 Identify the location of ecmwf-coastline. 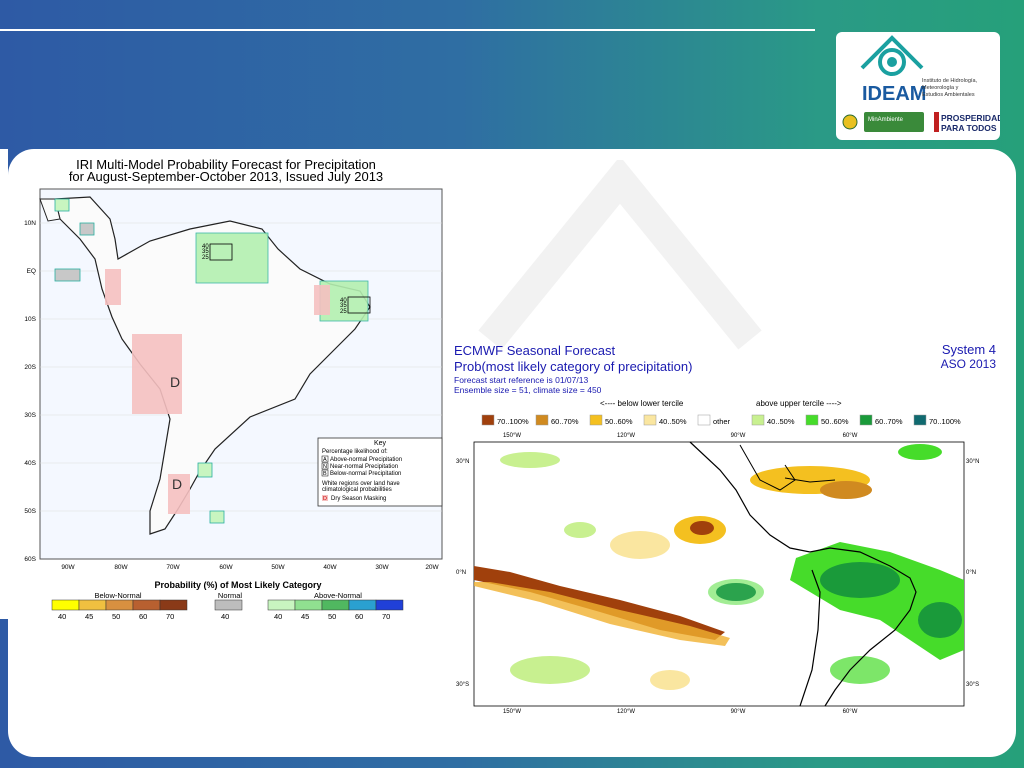
(803, 574).